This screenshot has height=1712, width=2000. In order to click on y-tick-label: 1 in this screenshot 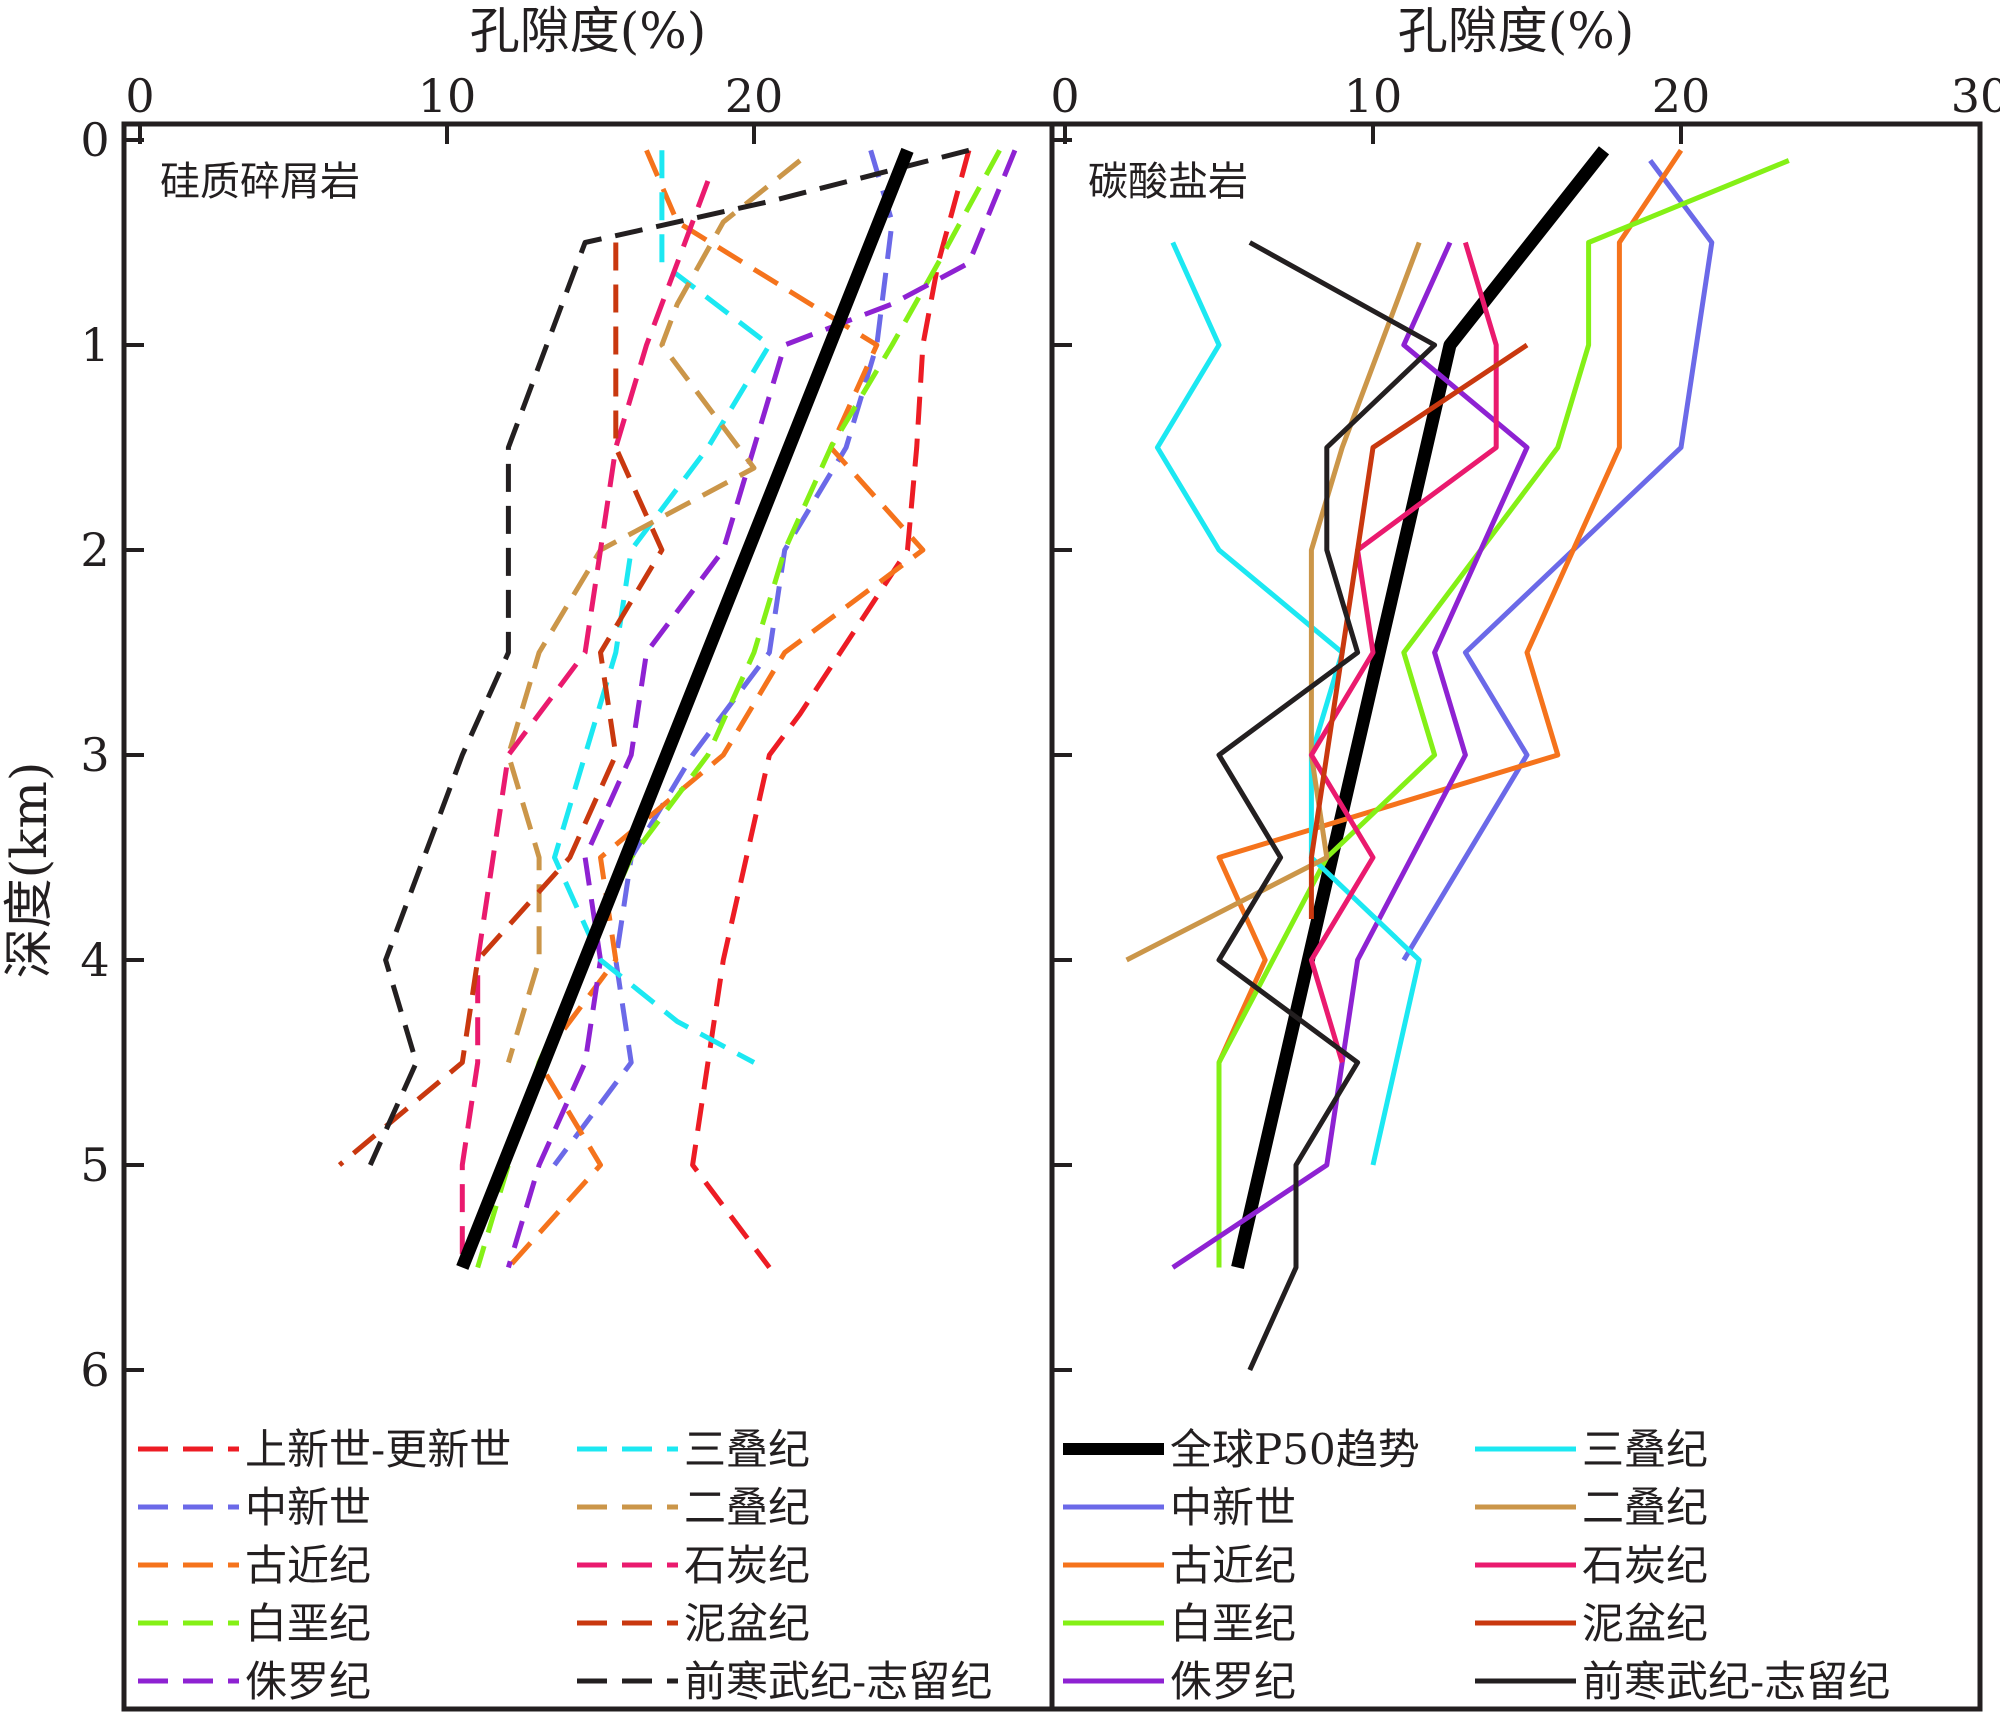, I will do `click(94, 345)`.